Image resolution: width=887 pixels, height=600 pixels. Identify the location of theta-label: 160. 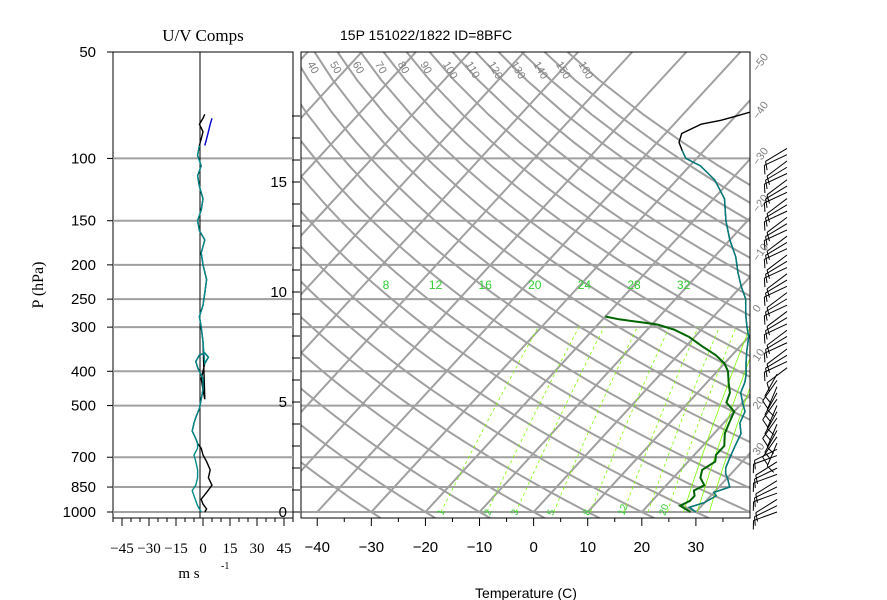
(586, 71).